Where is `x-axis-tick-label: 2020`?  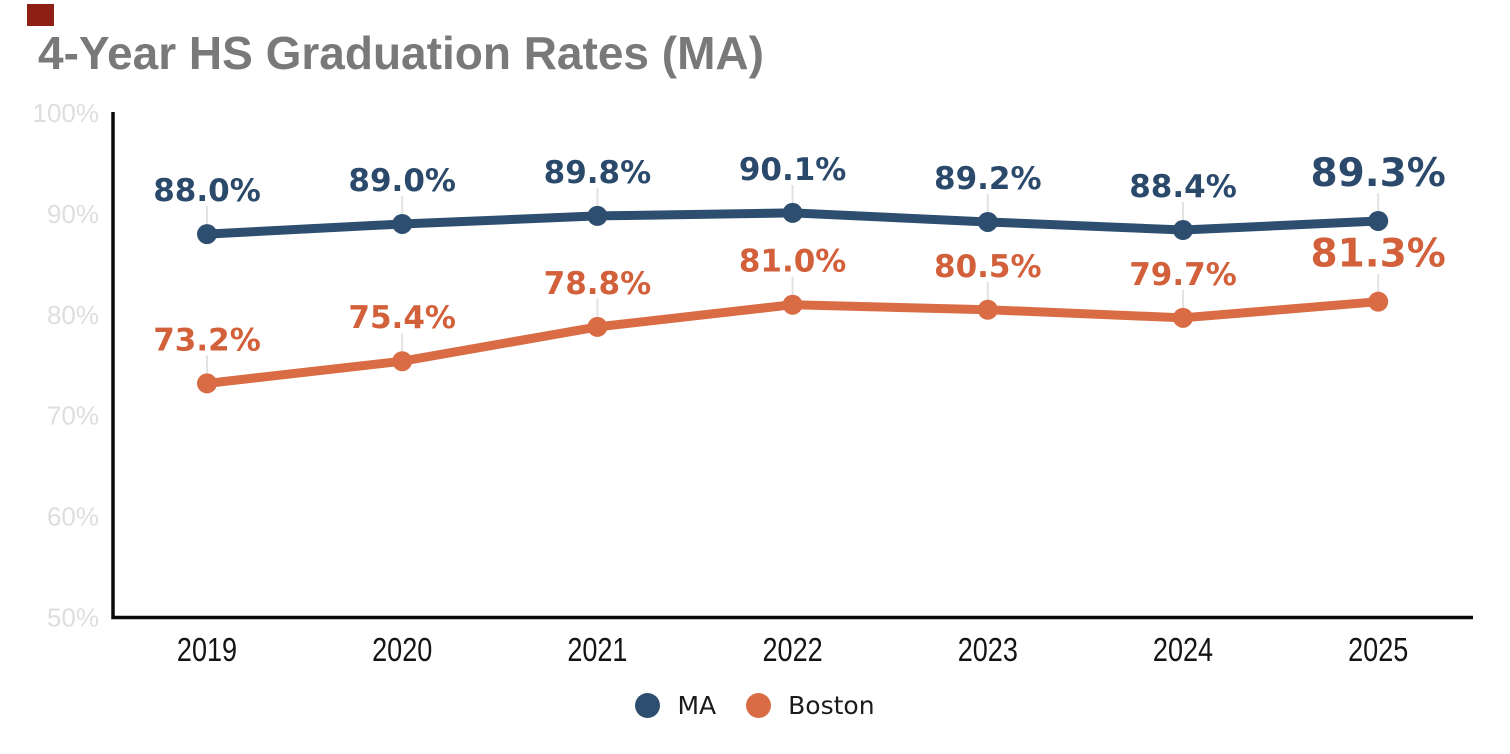
x-axis-tick-label: 2020 is located at coordinates (402, 651).